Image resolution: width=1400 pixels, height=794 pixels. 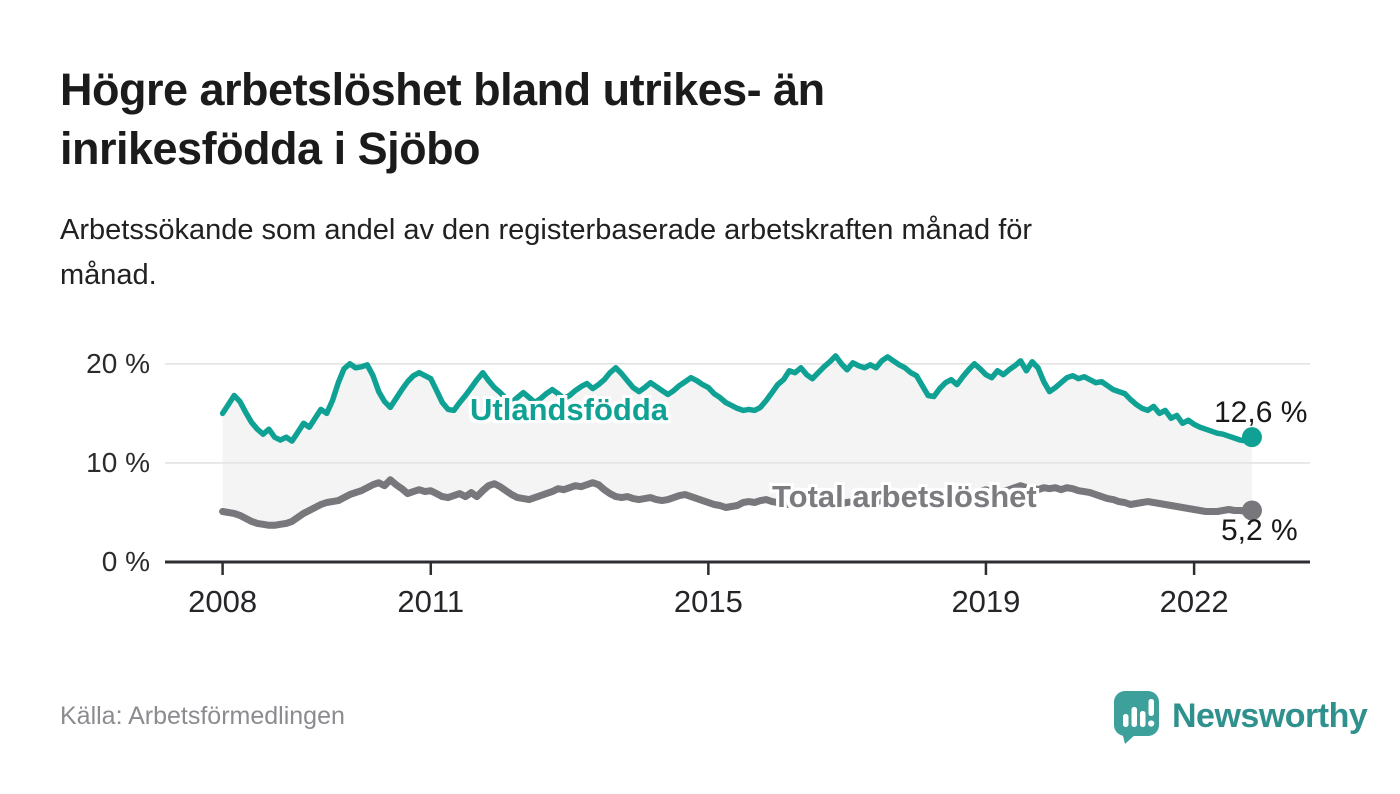 I want to click on series-label-utlandsfodda: Utlandsfödda, so click(x=569, y=409).